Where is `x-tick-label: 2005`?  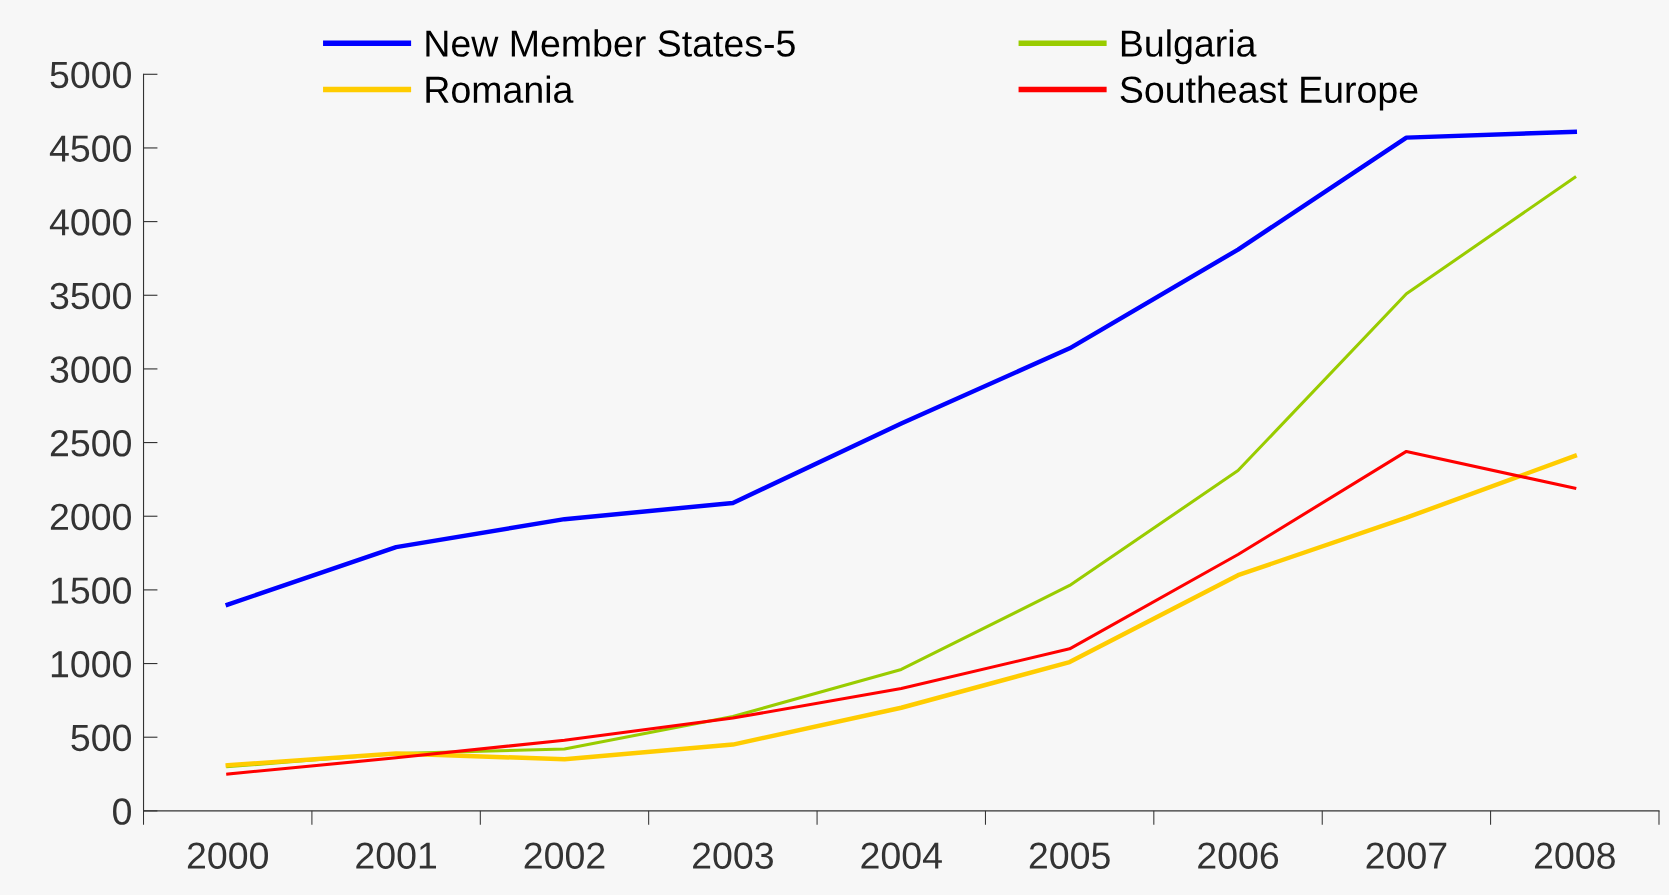 x-tick-label: 2005 is located at coordinates (1069, 855).